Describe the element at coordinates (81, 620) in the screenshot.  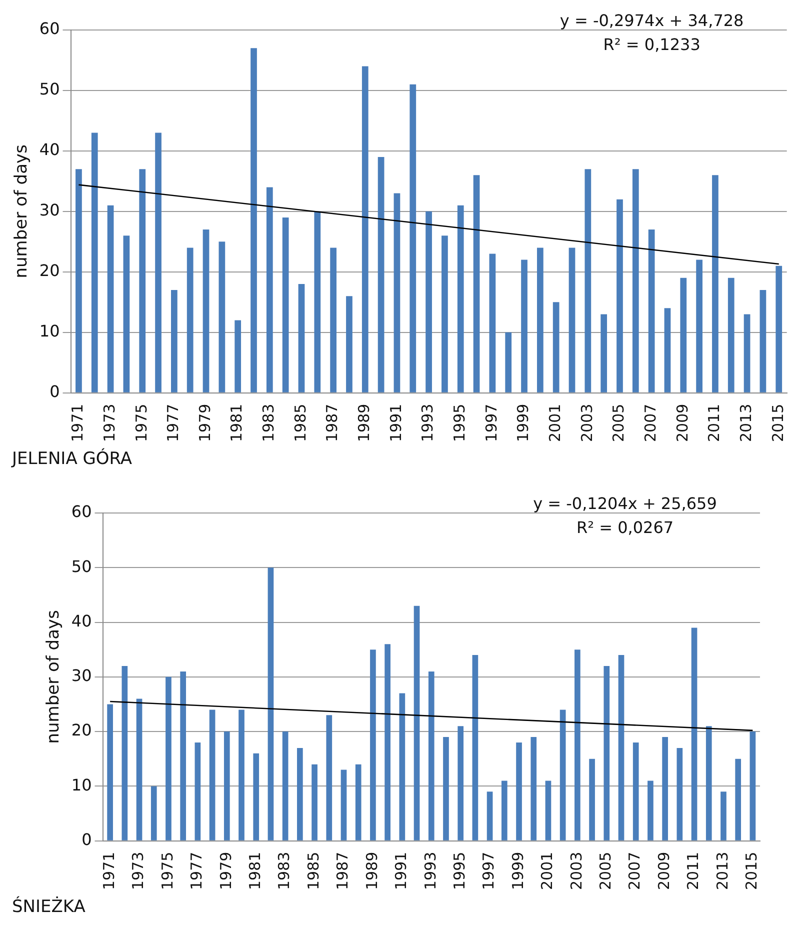
I see `y-tick-label: 40` at that location.